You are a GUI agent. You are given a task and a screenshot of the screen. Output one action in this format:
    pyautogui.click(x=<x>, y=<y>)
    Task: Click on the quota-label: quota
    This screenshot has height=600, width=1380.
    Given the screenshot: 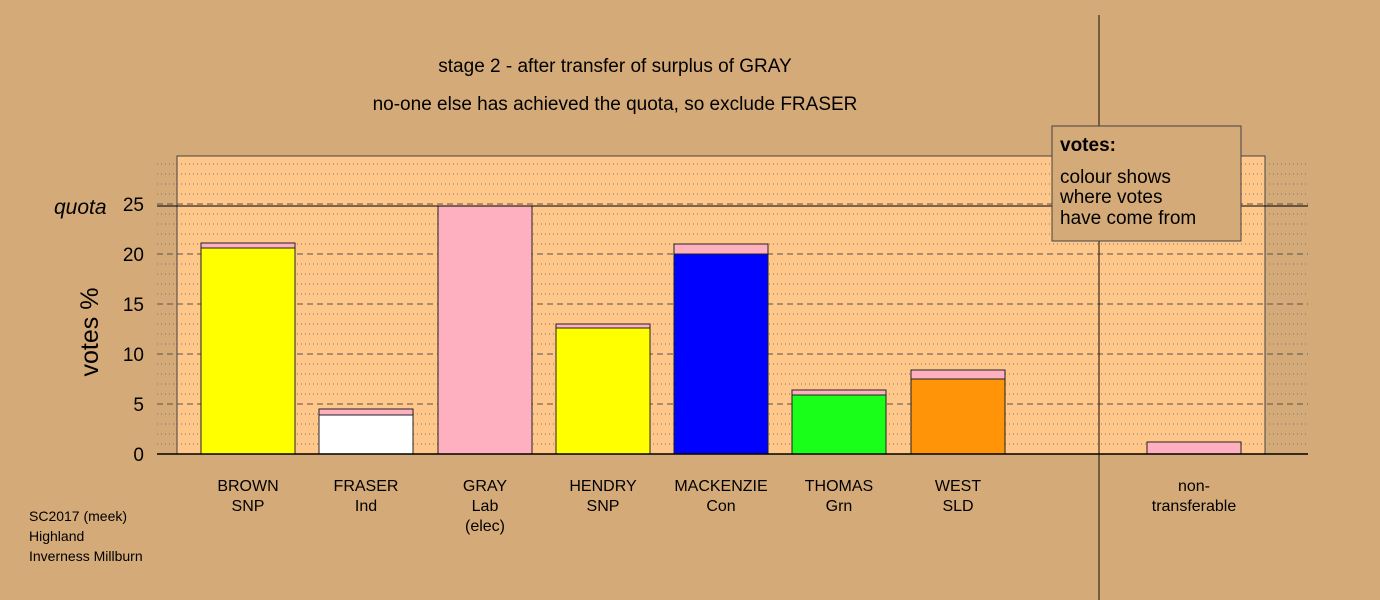 What is the action you would take?
    pyautogui.click(x=80, y=207)
    